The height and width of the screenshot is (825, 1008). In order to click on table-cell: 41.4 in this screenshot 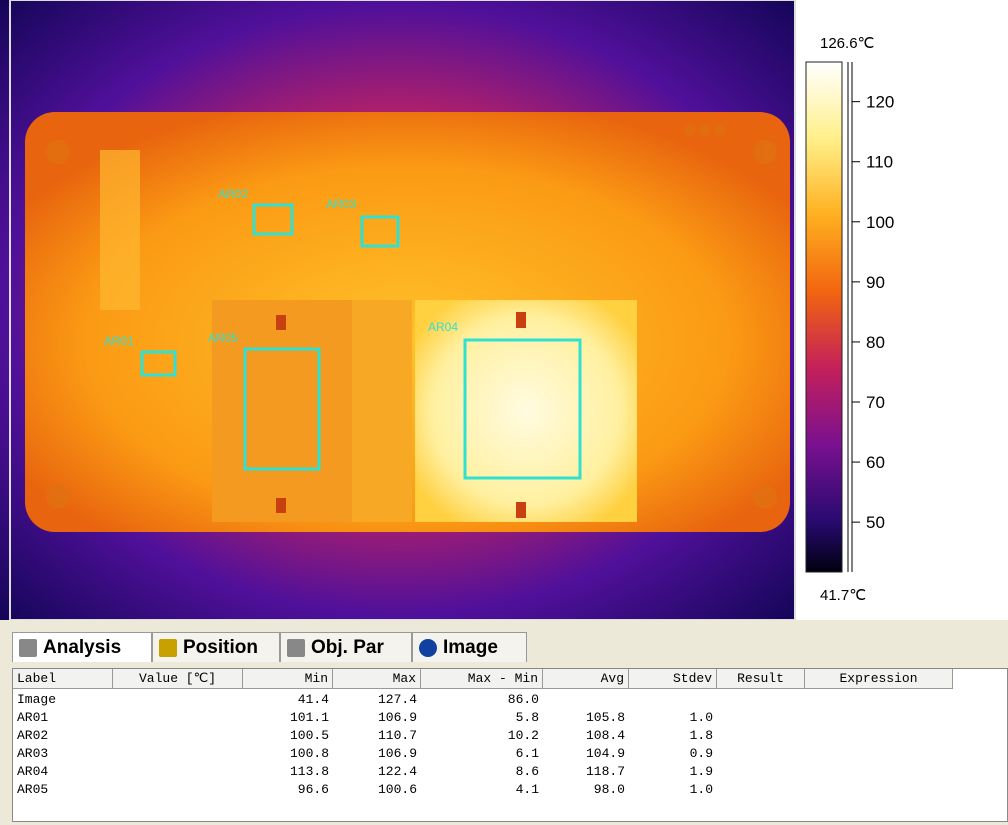, I will do `click(313, 699)`.